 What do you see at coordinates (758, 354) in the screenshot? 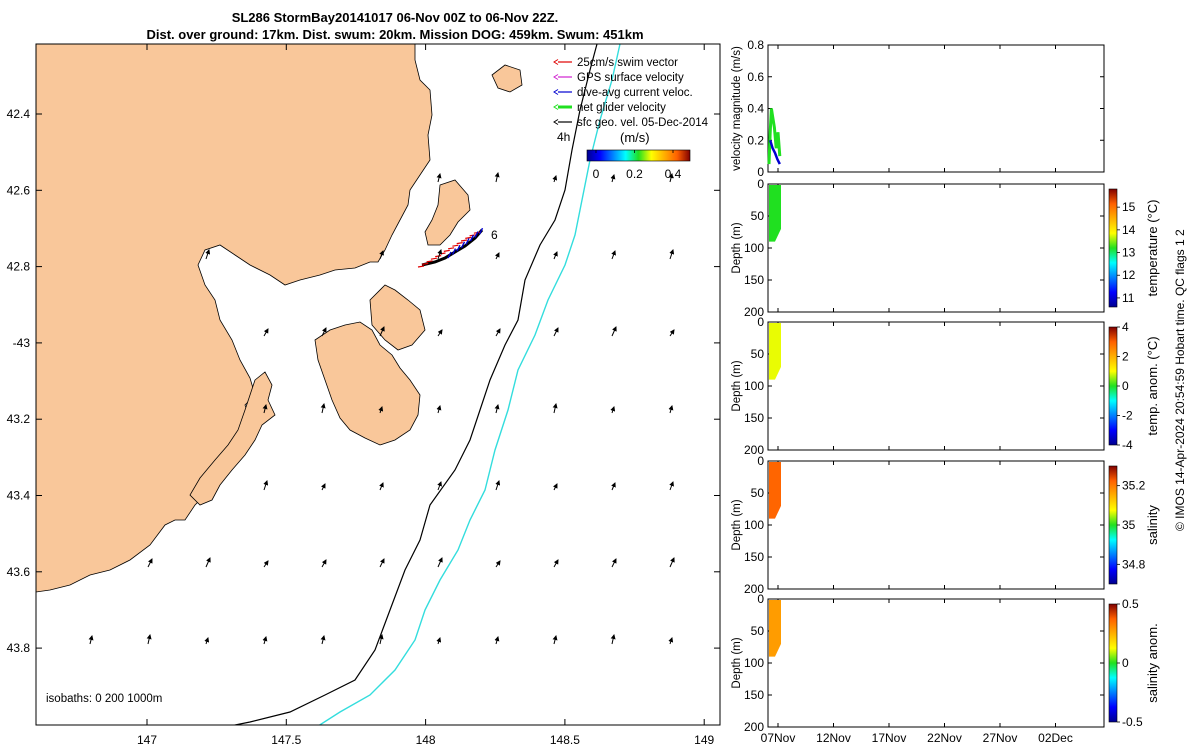
I see `y-tick-label: 50` at bounding box center [758, 354].